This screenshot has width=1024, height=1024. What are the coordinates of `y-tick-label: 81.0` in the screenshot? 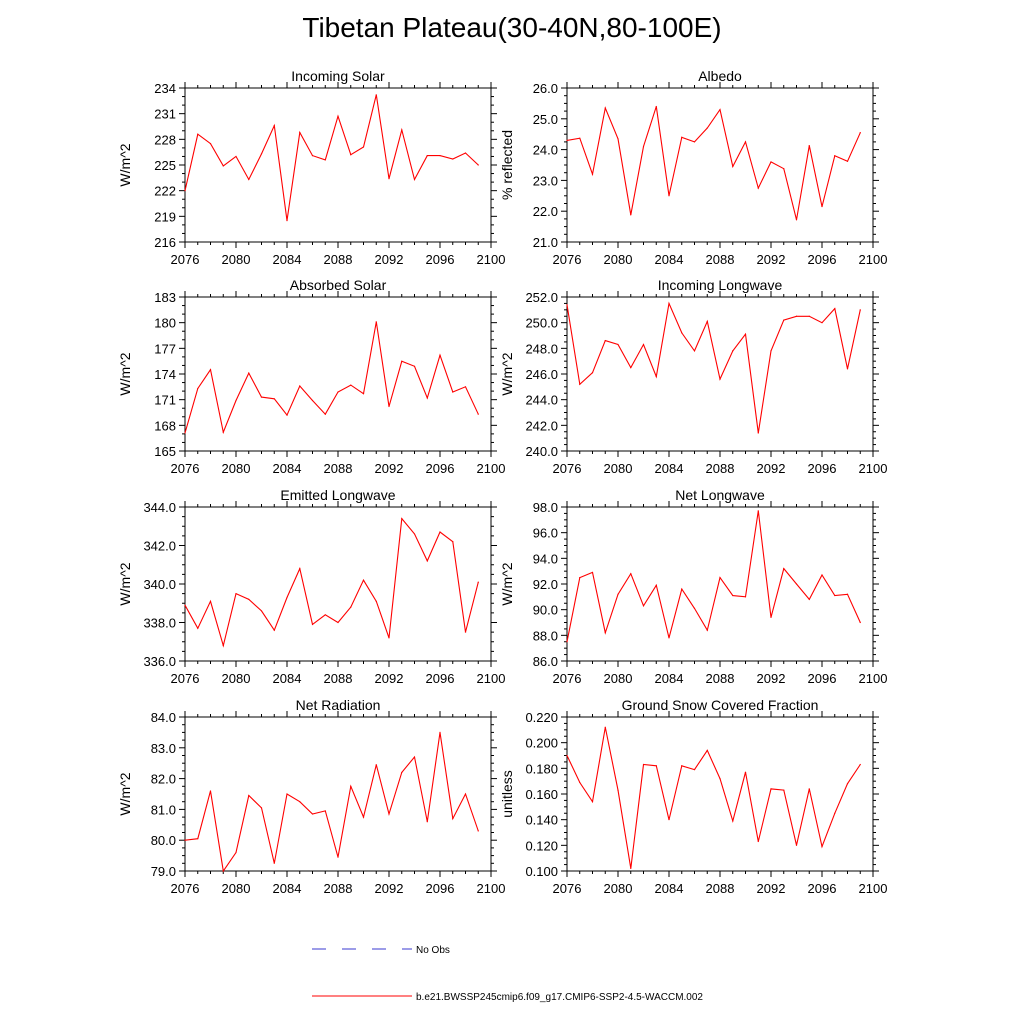 It's located at (163, 809).